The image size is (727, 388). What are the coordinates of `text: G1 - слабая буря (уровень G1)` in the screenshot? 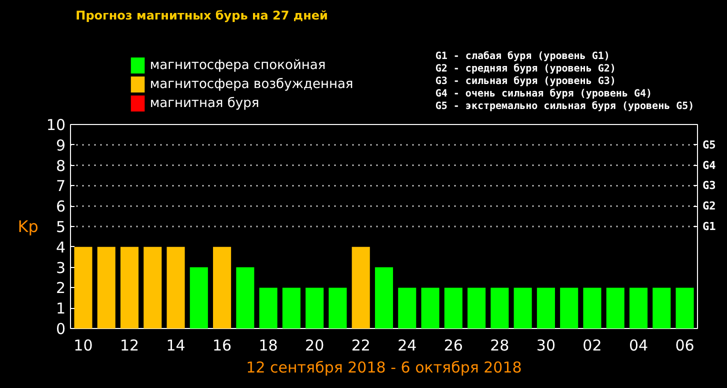 It's located at (522, 56).